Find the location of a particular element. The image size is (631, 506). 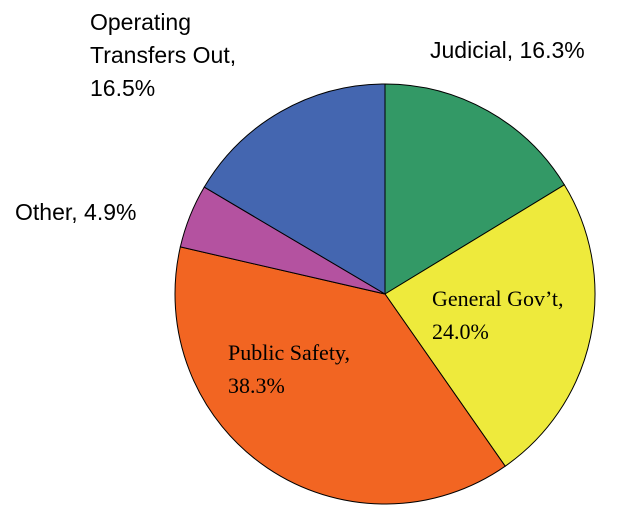

slice-label: General Gov’t, 24.0% is located at coordinates (498, 315).